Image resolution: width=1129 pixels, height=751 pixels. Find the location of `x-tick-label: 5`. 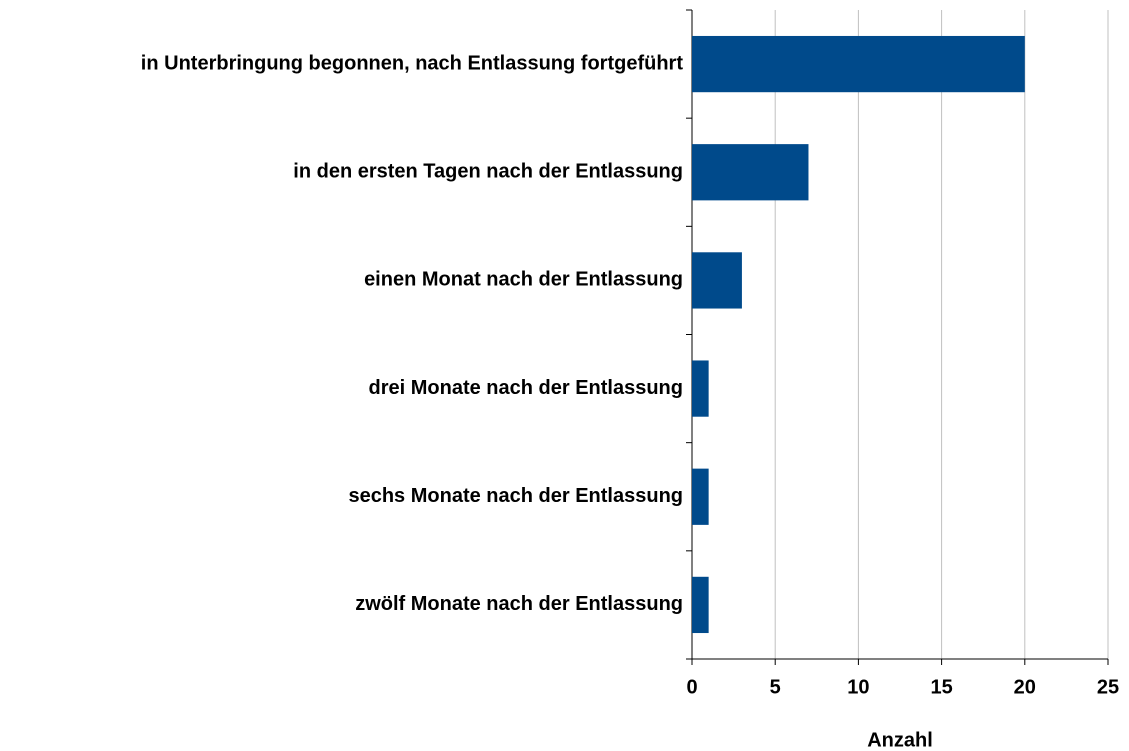

x-tick-label: 5 is located at coordinates (775, 687).